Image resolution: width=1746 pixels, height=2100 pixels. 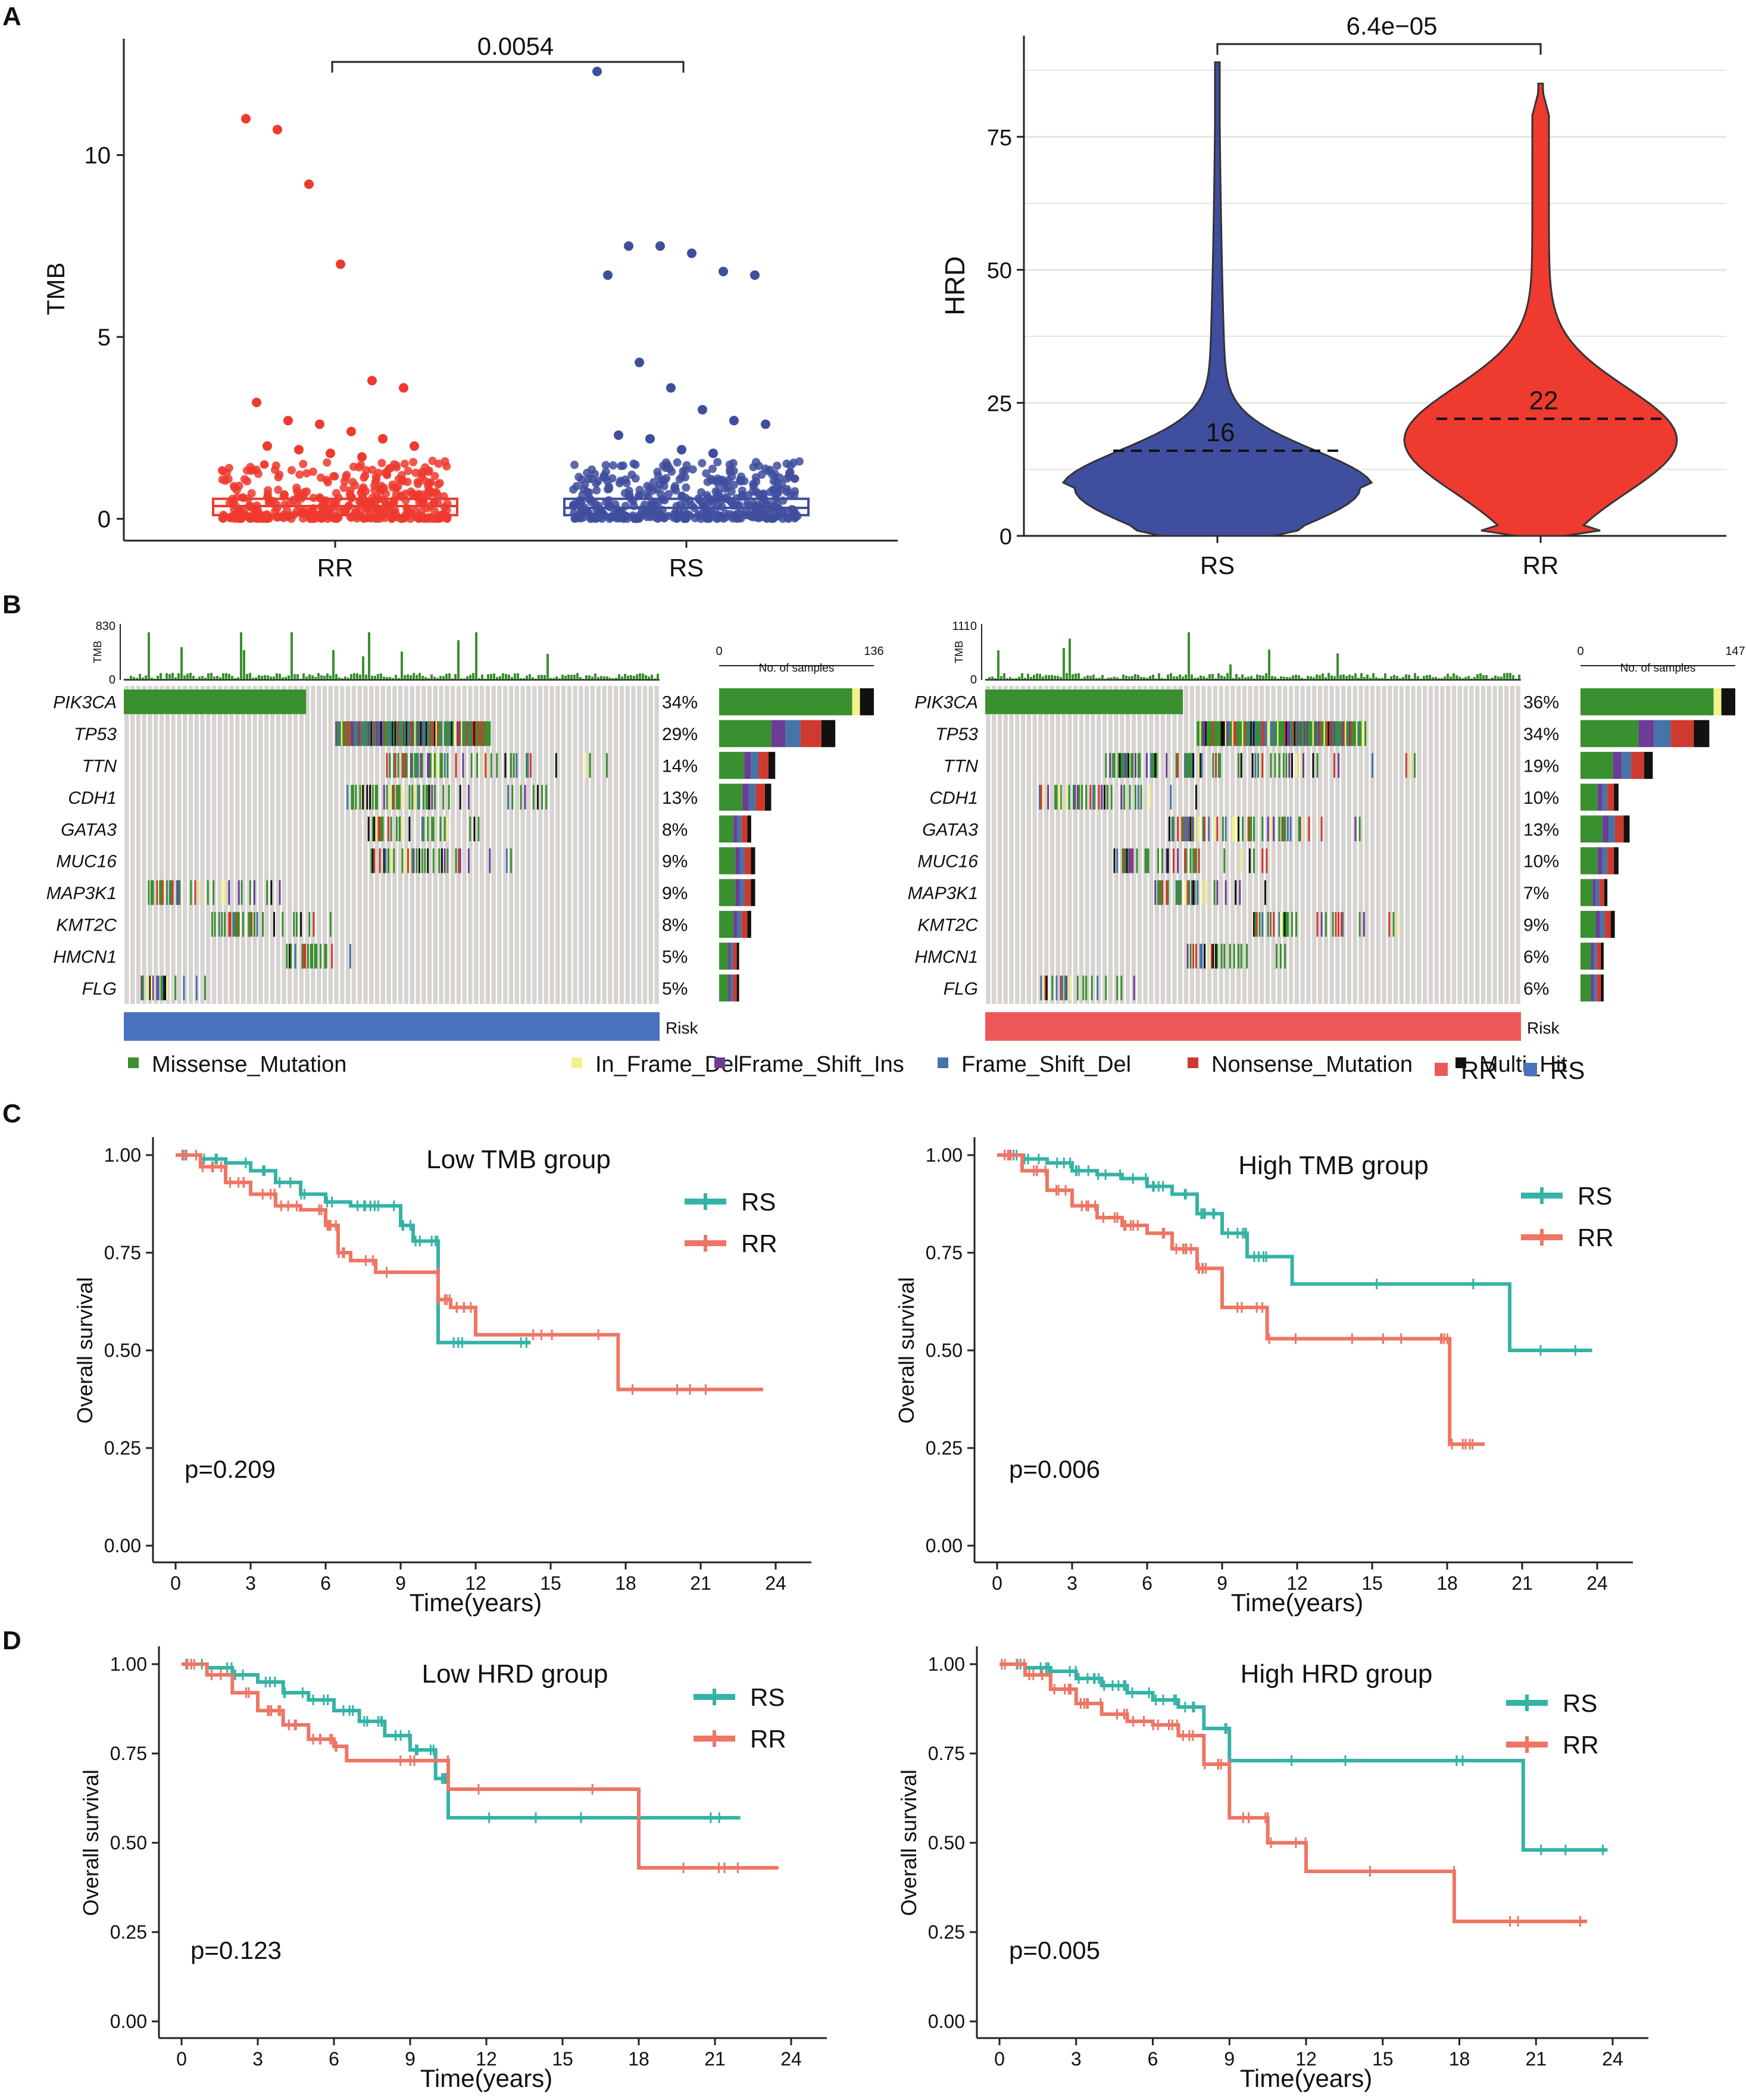 What do you see at coordinates (680, 766) in the screenshot?
I see `gene-percent-label: 14%` at bounding box center [680, 766].